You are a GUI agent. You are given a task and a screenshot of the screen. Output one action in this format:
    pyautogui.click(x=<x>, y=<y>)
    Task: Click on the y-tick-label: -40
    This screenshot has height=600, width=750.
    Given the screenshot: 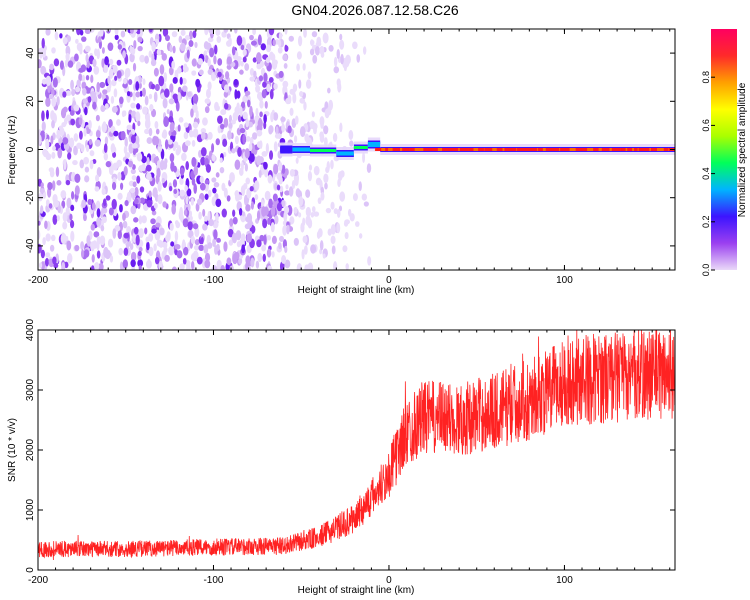 What is the action you would take?
    pyautogui.click(x=30, y=245)
    